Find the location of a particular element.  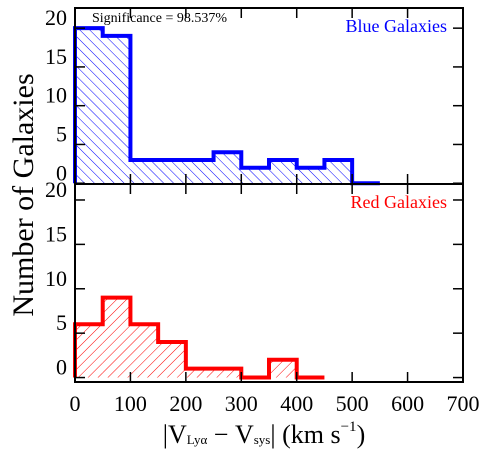

x-axis-label-part: |V is located at coordinates (175, 434).